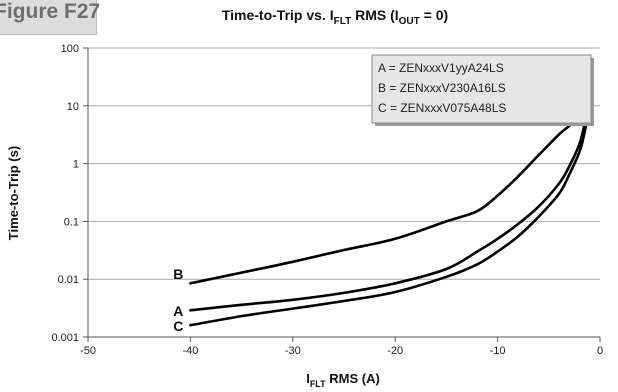 This screenshot has width=618, height=392. I want to click on legend-box, so click(481, 89).